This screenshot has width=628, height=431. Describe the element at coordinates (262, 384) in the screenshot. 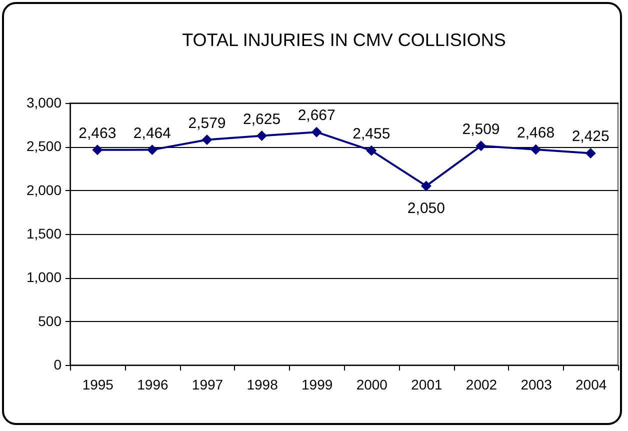

I see `x-tick-label: 1998` at that location.